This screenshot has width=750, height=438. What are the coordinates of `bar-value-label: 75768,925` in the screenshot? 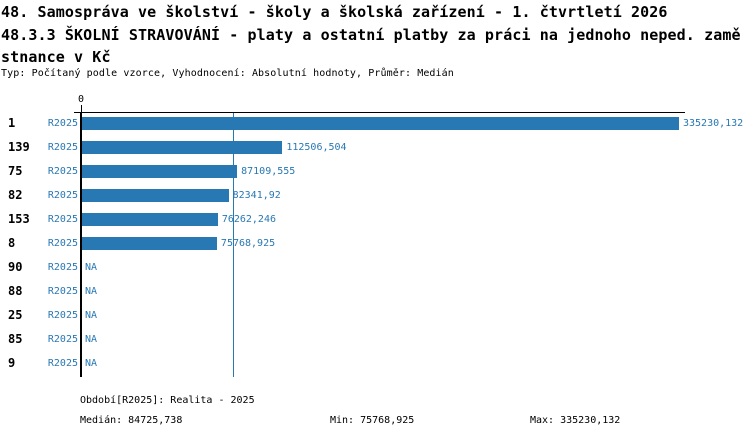 It's located at (248, 243).